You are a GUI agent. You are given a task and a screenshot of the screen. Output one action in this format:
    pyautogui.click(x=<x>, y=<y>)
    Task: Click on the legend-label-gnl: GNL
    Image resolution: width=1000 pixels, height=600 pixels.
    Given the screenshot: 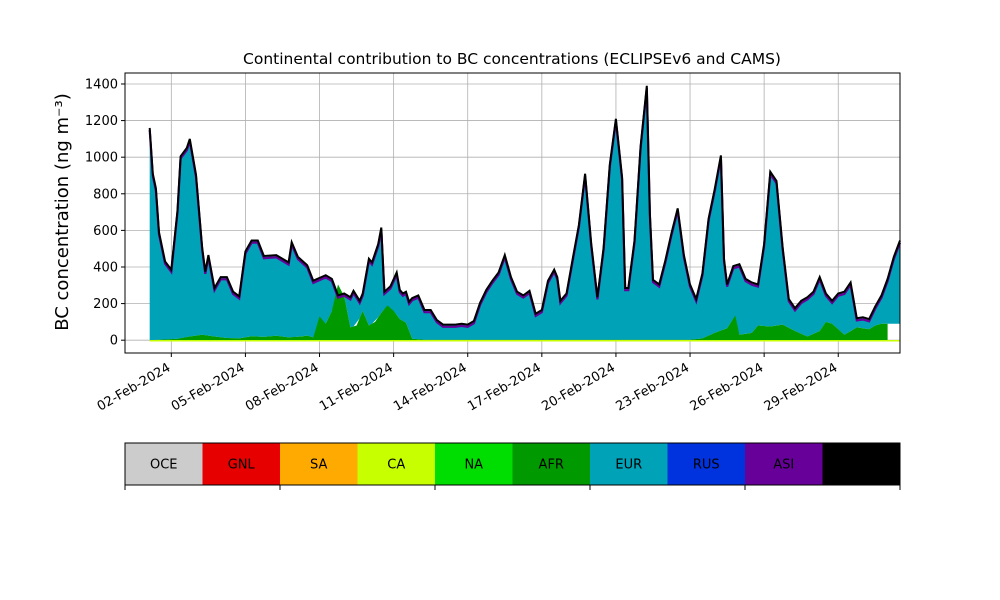 What is the action you would take?
    pyautogui.click(x=242, y=465)
    